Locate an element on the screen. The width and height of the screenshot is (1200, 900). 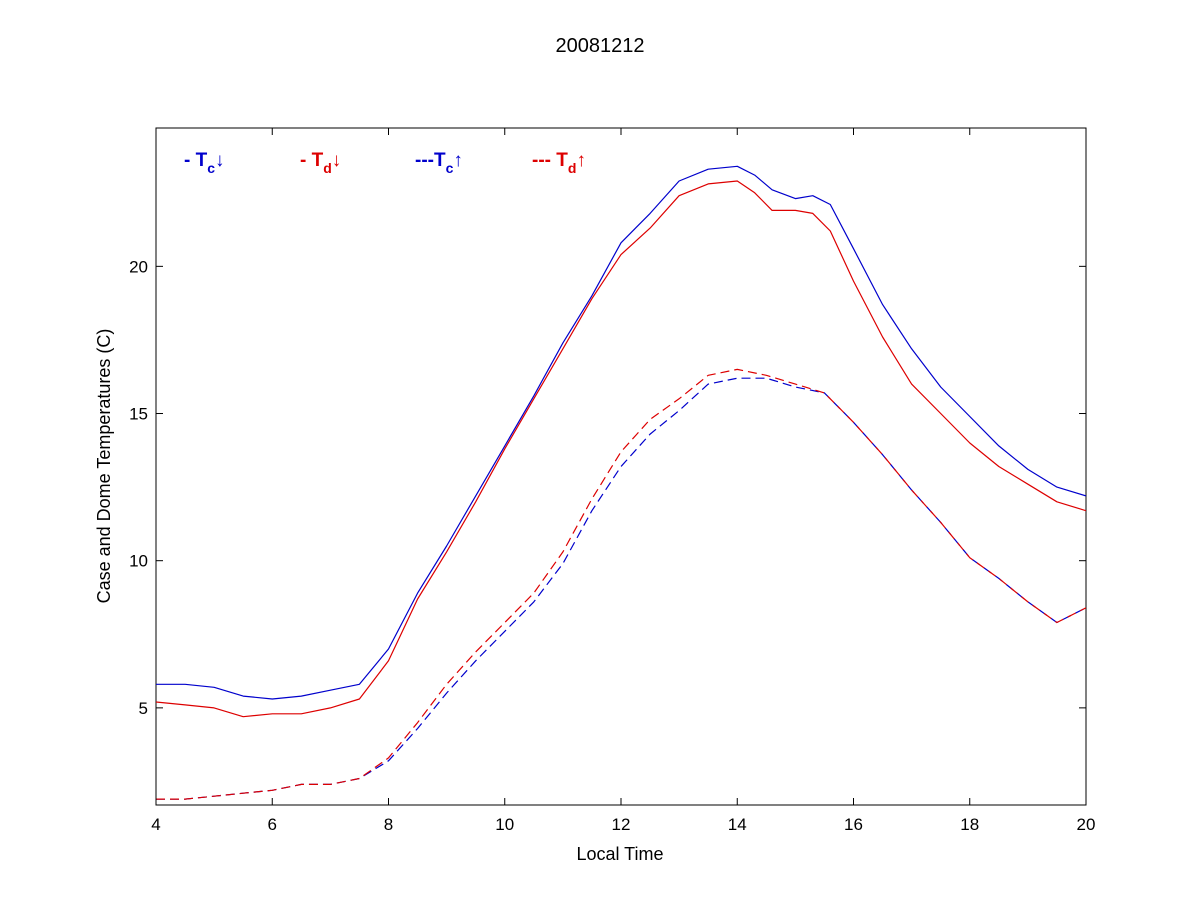
chart-title: 20081212 is located at coordinates (600, 46).